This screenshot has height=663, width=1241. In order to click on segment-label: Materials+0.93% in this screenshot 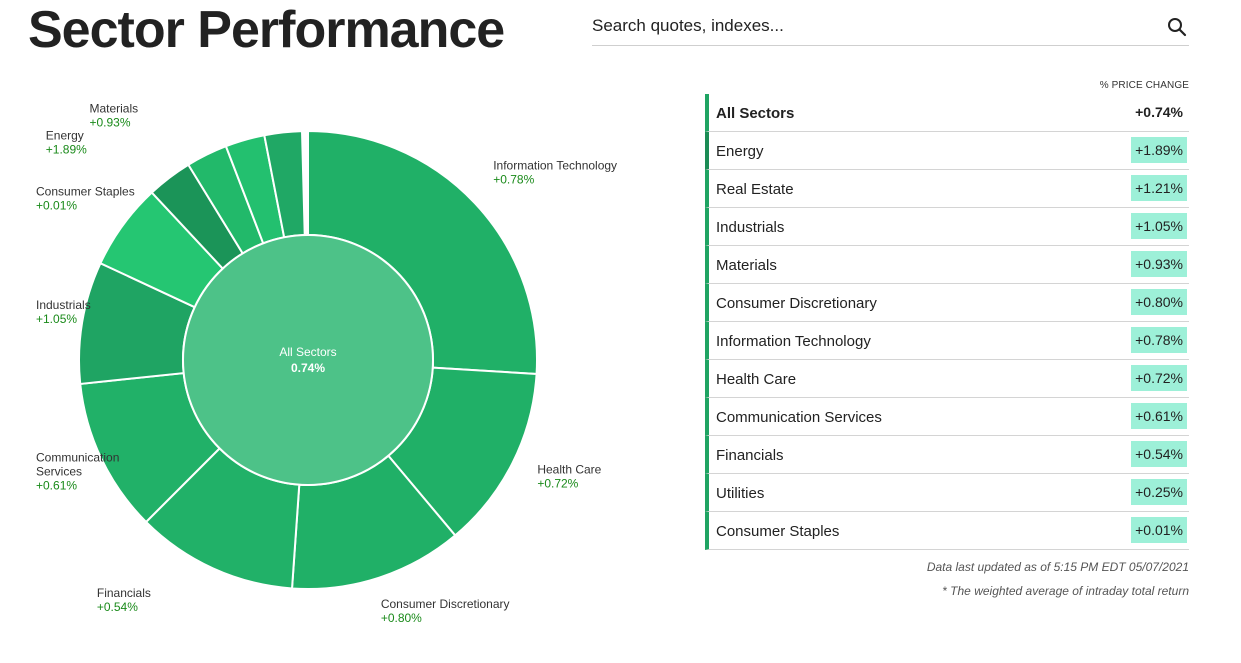, I will do `click(113, 116)`.